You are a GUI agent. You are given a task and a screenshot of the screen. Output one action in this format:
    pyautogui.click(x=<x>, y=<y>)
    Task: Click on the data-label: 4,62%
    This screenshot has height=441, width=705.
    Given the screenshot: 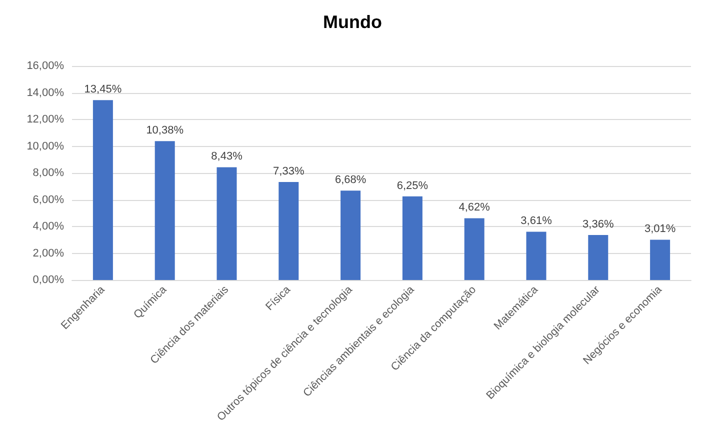 What is the action you would take?
    pyautogui.click(x=474, y=208)
    